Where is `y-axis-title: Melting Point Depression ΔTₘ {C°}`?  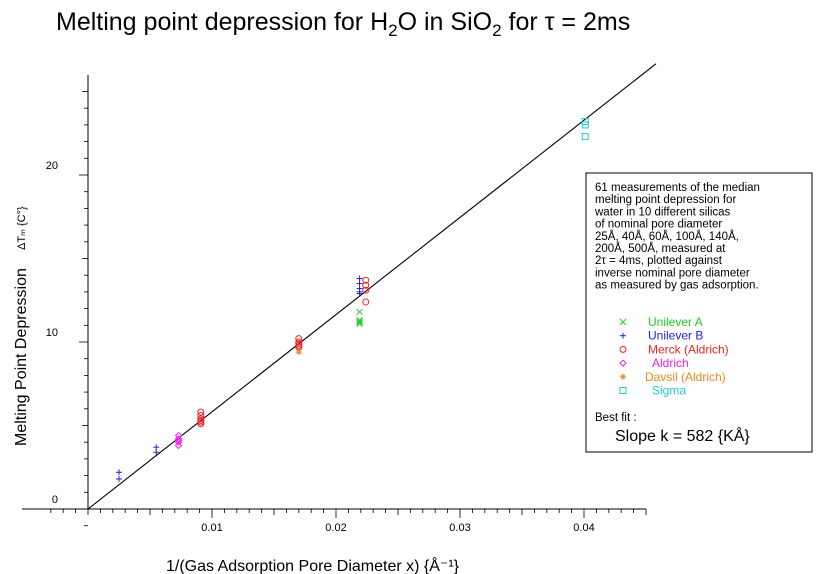 y-axis-title: Melting Point Depression ΔTₘ {C°} is located at coordinates (21, 326).